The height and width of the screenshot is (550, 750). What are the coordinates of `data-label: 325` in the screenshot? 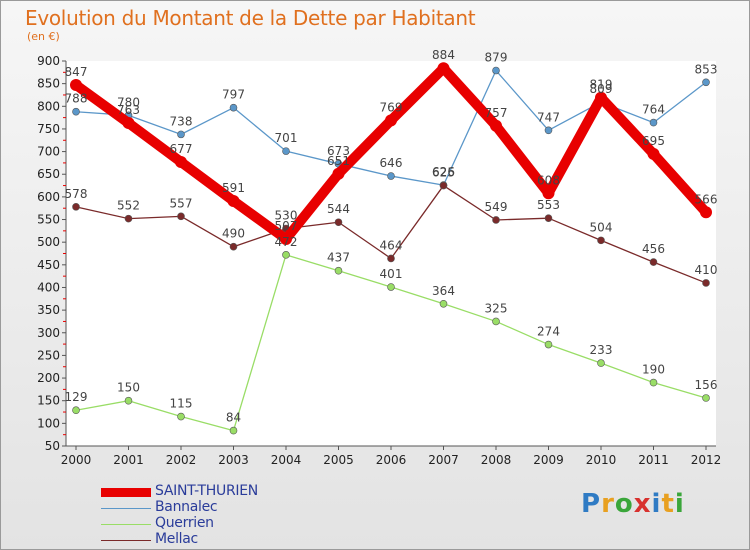 It's located at (496, 308).